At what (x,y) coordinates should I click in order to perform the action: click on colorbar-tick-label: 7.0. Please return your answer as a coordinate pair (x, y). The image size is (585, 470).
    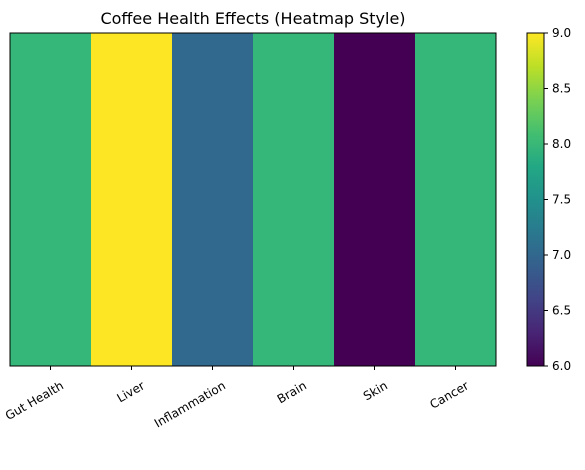
    Looking at the image, I should click on (561, 255).